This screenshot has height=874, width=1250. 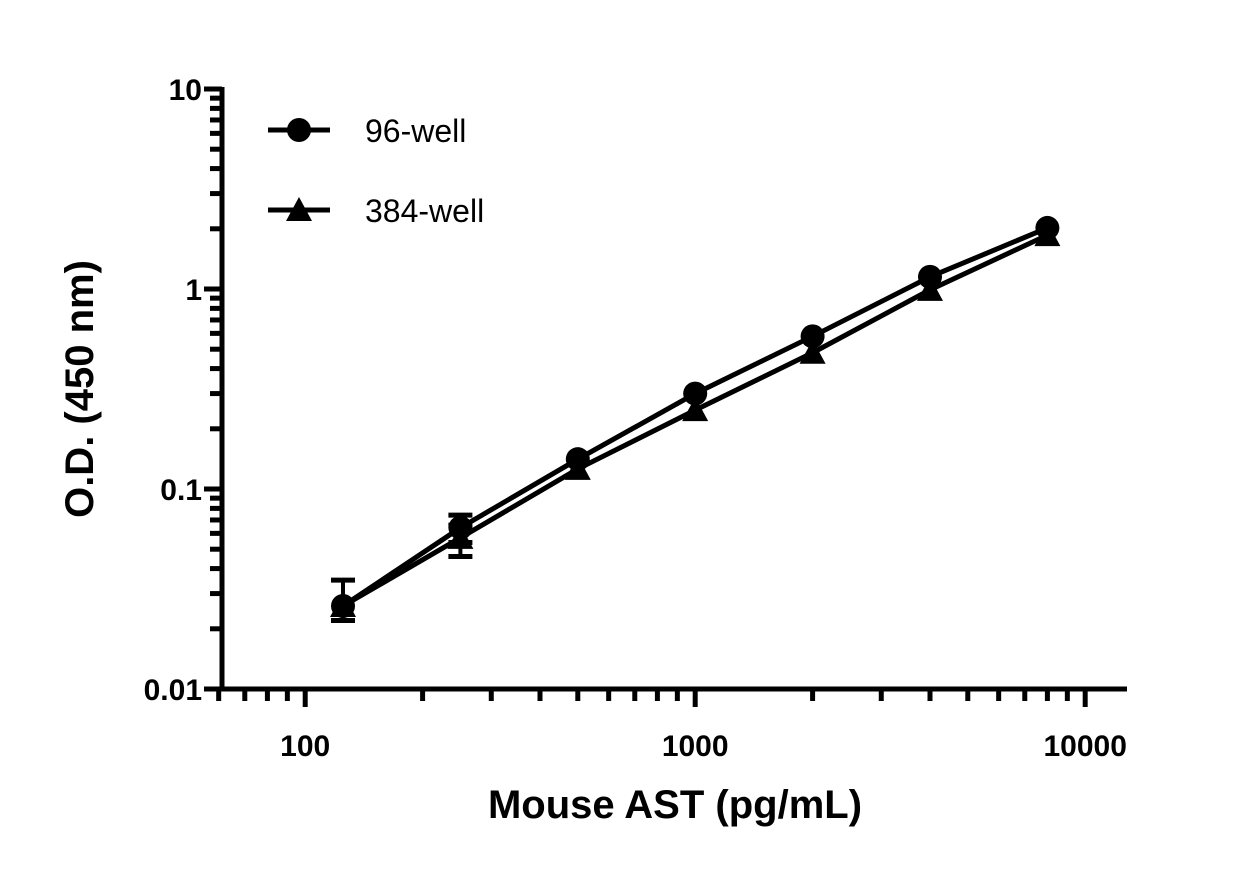 I want to click on x-tick-label: 10000, so click(x=1084, y=746).